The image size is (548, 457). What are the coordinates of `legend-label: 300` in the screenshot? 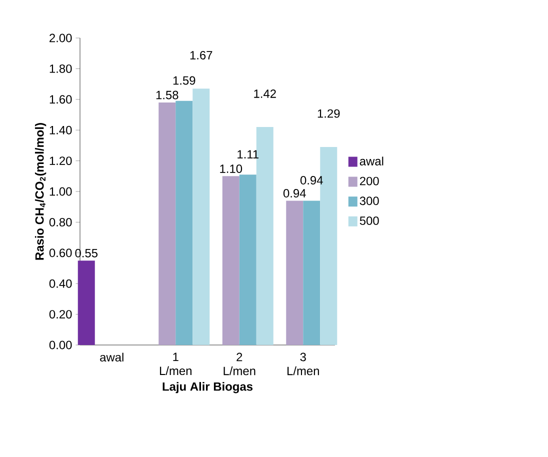 It's located at (369, 201).